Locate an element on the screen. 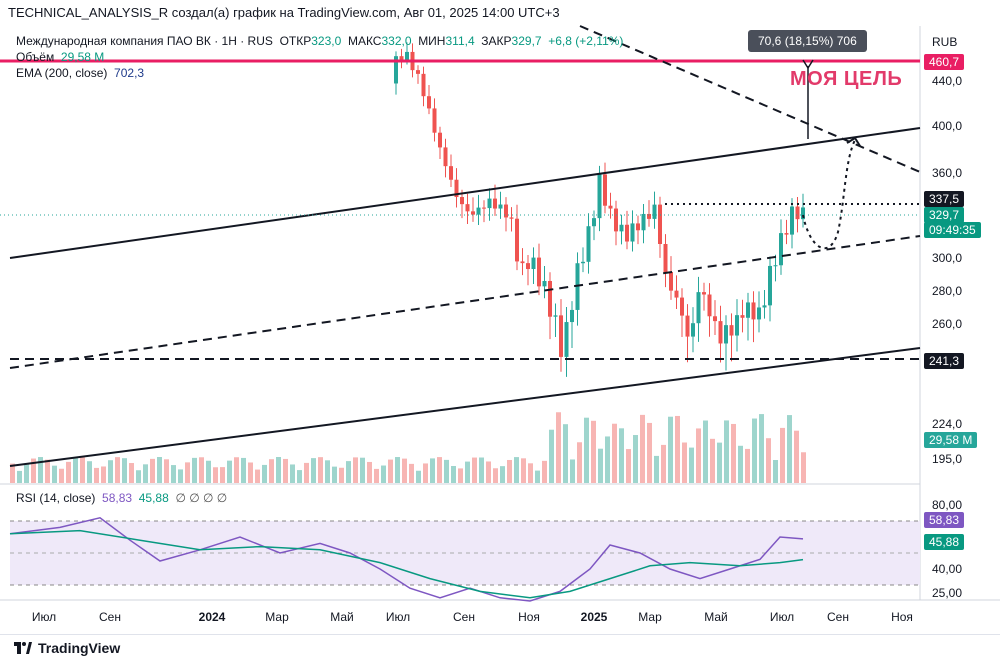 This screenshot has width=1000, height=665. goal-annotation: МОЯ ЦЕЛЬ is located at coordinates (846, 79).